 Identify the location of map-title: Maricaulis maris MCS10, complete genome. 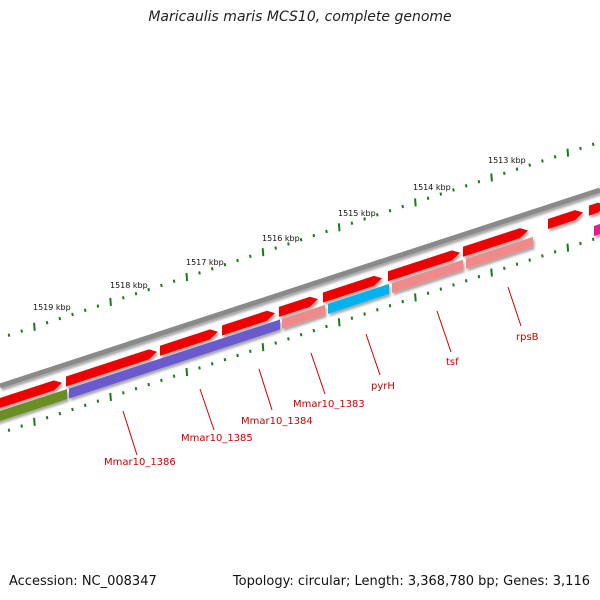
(300, 17).